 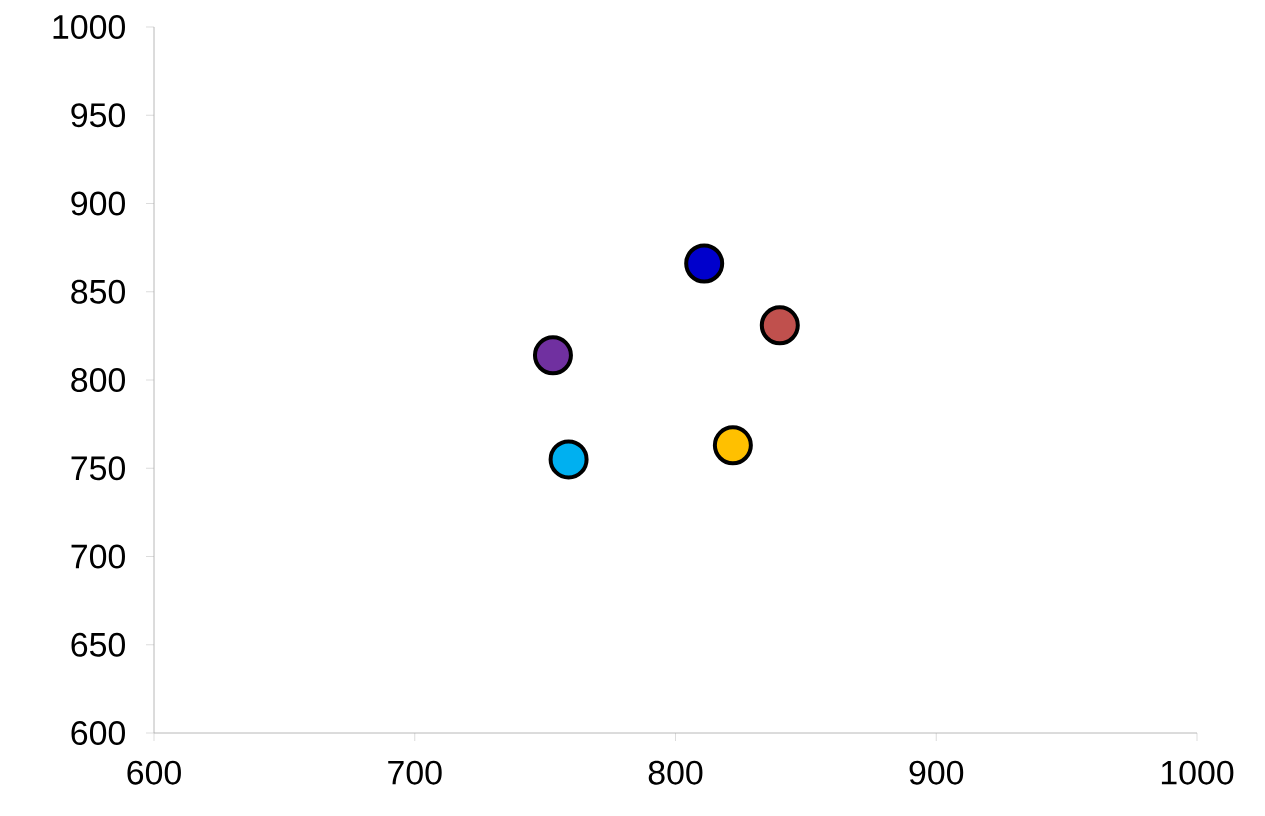 What do you see at coordinates (154, 772) in the screenshot?
I see `x-tick-label: 600` at bounding box center [154, 772].